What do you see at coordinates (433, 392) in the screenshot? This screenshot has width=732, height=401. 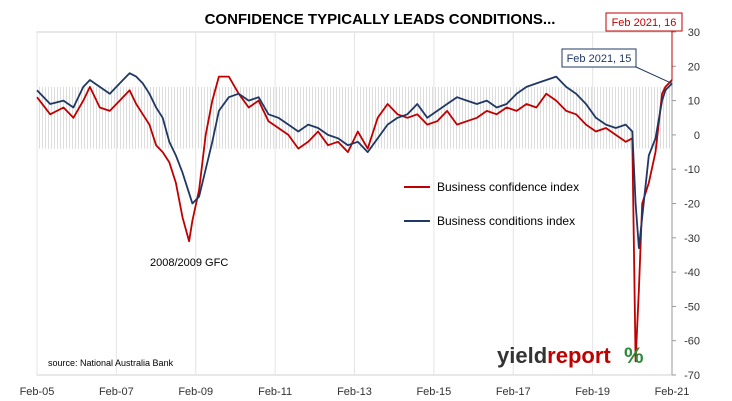 I see `x-tick-label: Feb-15` at bounding box center [433, 392].